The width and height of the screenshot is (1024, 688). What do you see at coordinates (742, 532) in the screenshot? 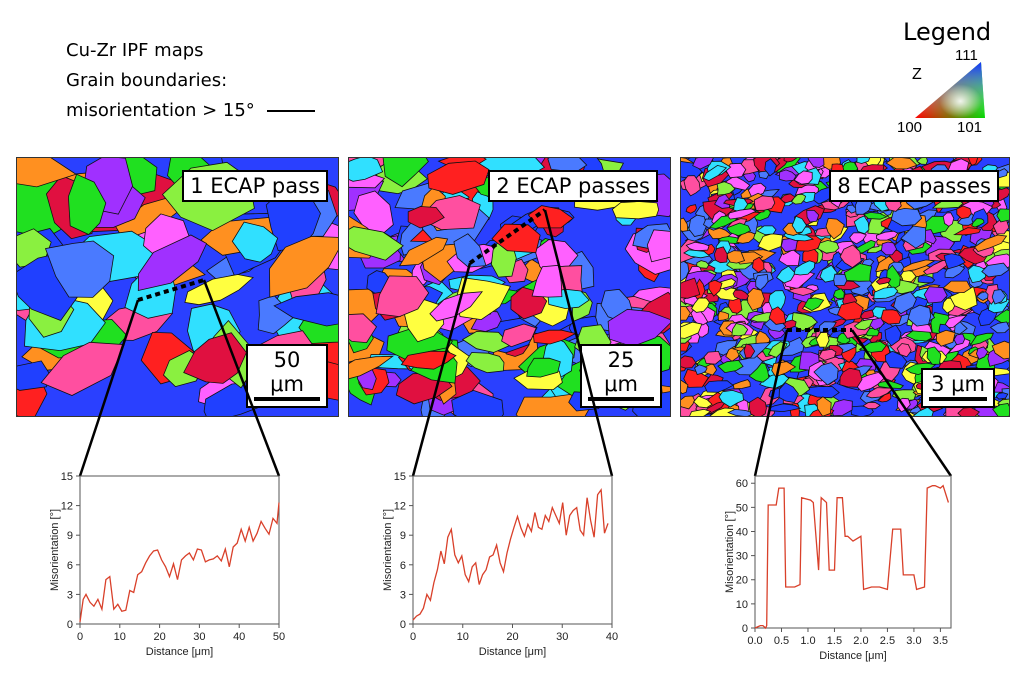
I see `y-tick-label: 40` at bounding box center [742, 532].